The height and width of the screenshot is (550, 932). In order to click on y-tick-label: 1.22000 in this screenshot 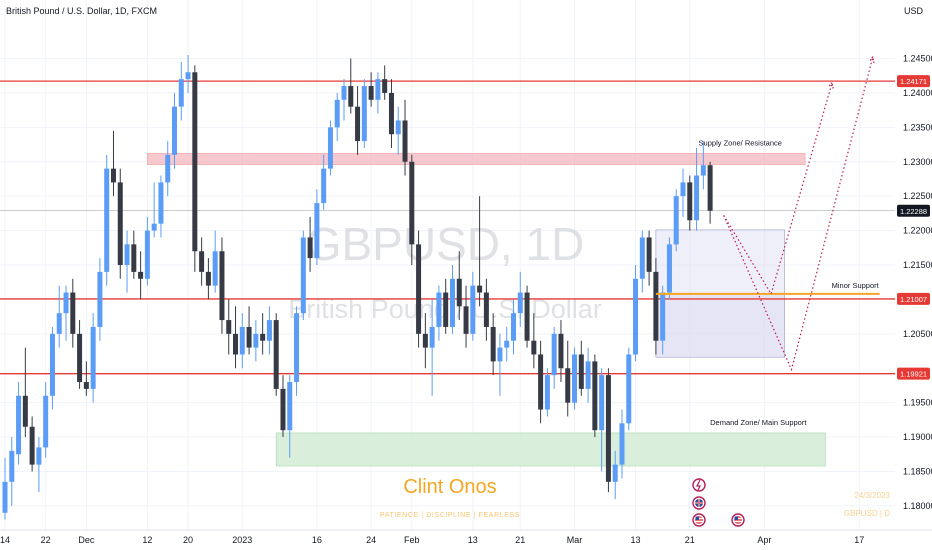, I will do `click(917, 231)`.